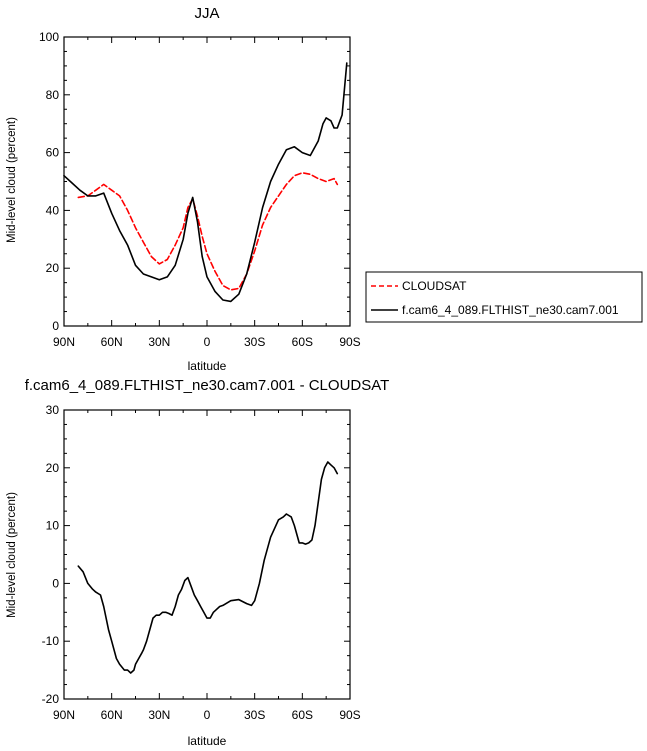  What do you see at coordinates (302, 715) in the screenshot?
I see `bottom-x-tick-label: 60S` at bounding box center [302, 715].